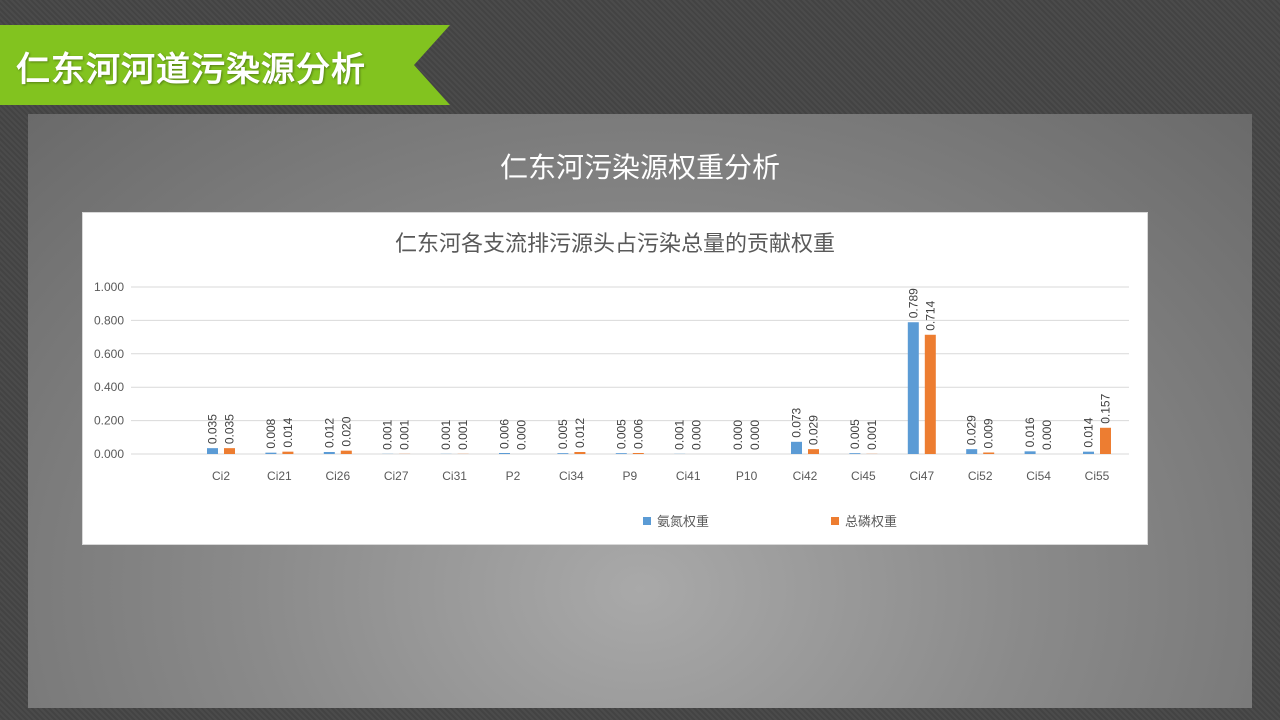 This screenshot has width=1280, height=720. What do you see at coordinates (683, 522) in the screenshot?
I see `legend-label: 氨氮权重` at bounding box center [683, 522].